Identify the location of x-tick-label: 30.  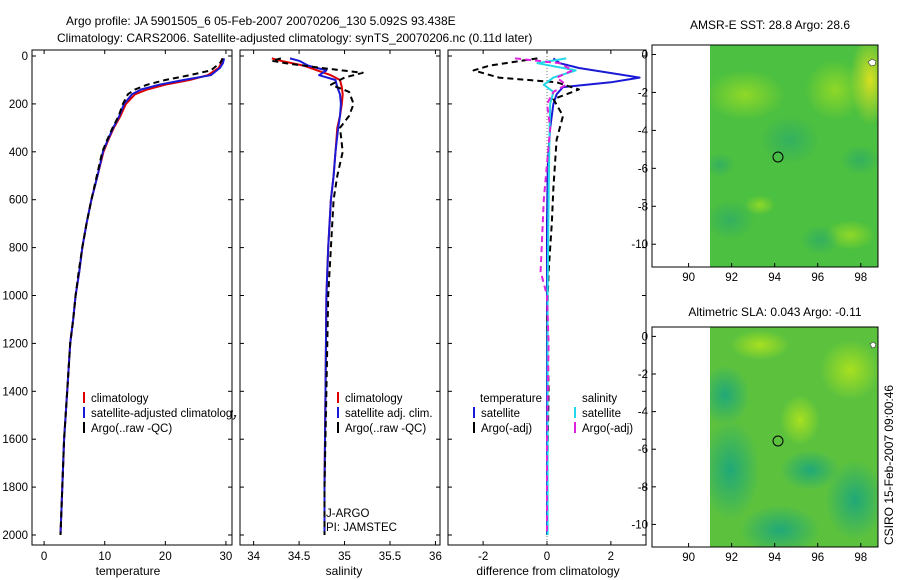
(226, 557).